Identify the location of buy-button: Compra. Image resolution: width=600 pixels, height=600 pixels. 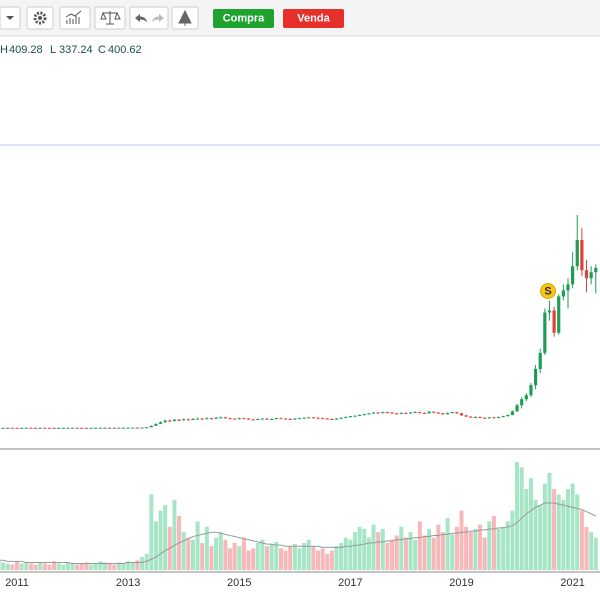
(243, 18).